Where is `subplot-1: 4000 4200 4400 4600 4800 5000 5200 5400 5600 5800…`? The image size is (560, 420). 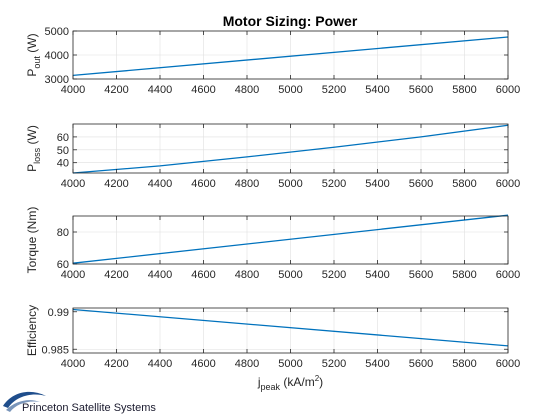
subplot-1: 4000 4200 4400 4600 4800 5000 5200 5400 5600 5800… is located at coordinates (272, 61).